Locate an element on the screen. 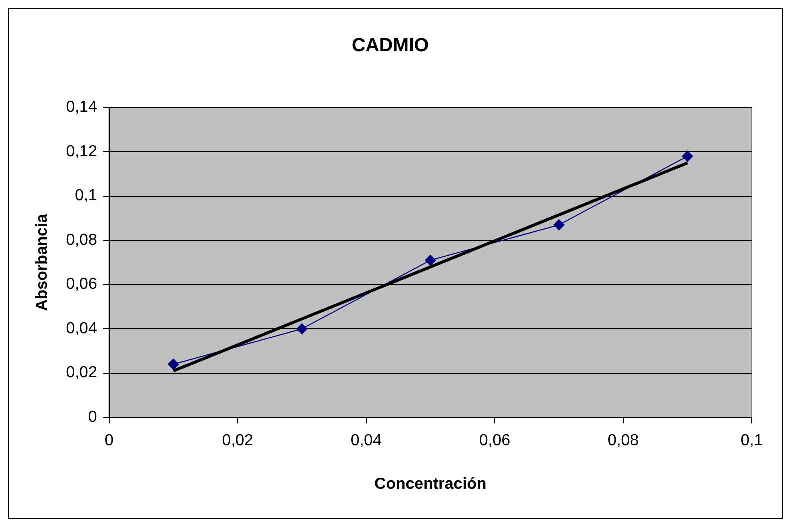 The image size is (793, 529). x-tick-label: 0 is located at coordinates (109, 441).